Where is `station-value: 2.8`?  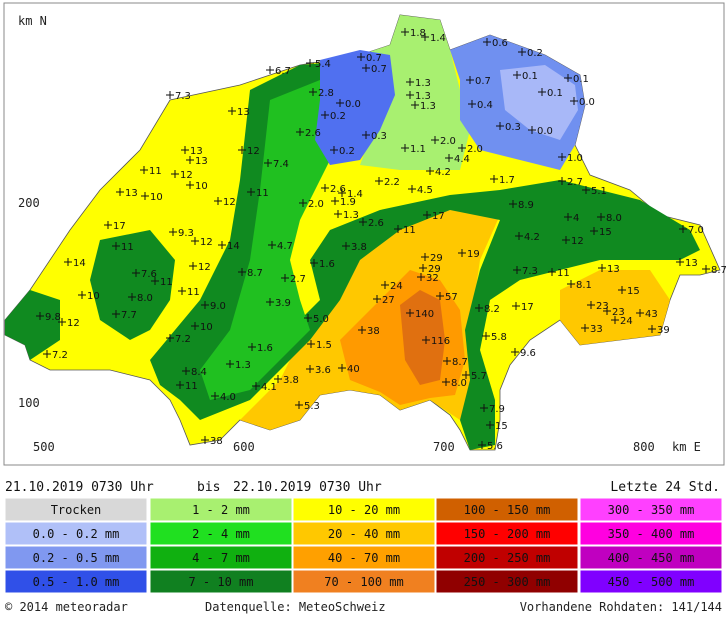 station-value: 2.8 is located at coordinates (326, 93).